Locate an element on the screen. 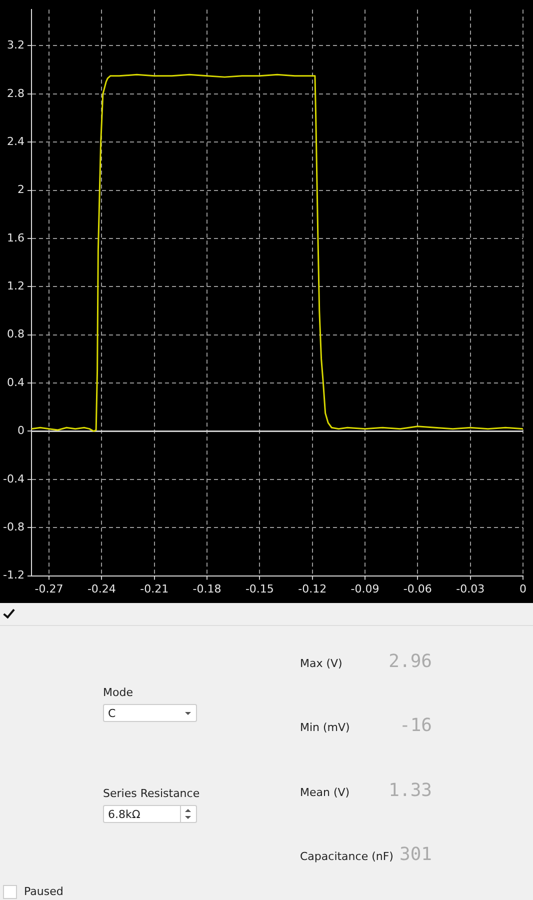 This screenshot has width=533, height=900. y-tick-label: 0.8 is located at coordinates (15, 334).